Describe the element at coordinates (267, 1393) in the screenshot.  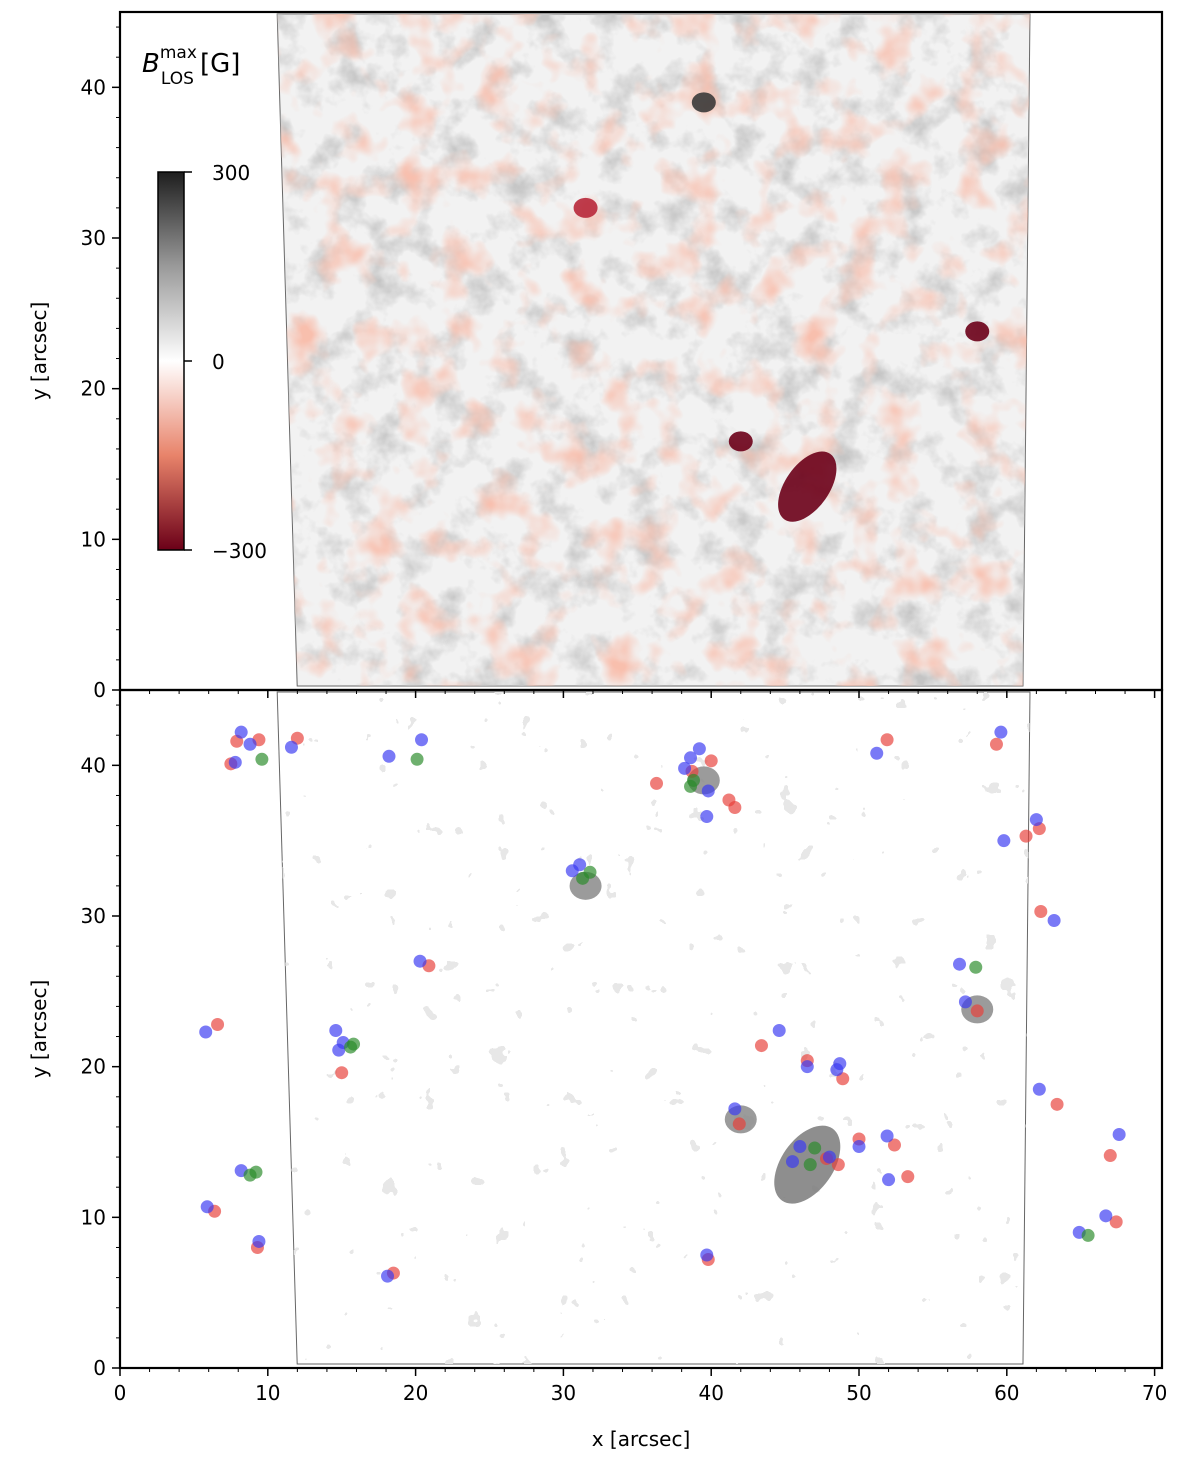
I see `x-tick-label: 10` at that location.